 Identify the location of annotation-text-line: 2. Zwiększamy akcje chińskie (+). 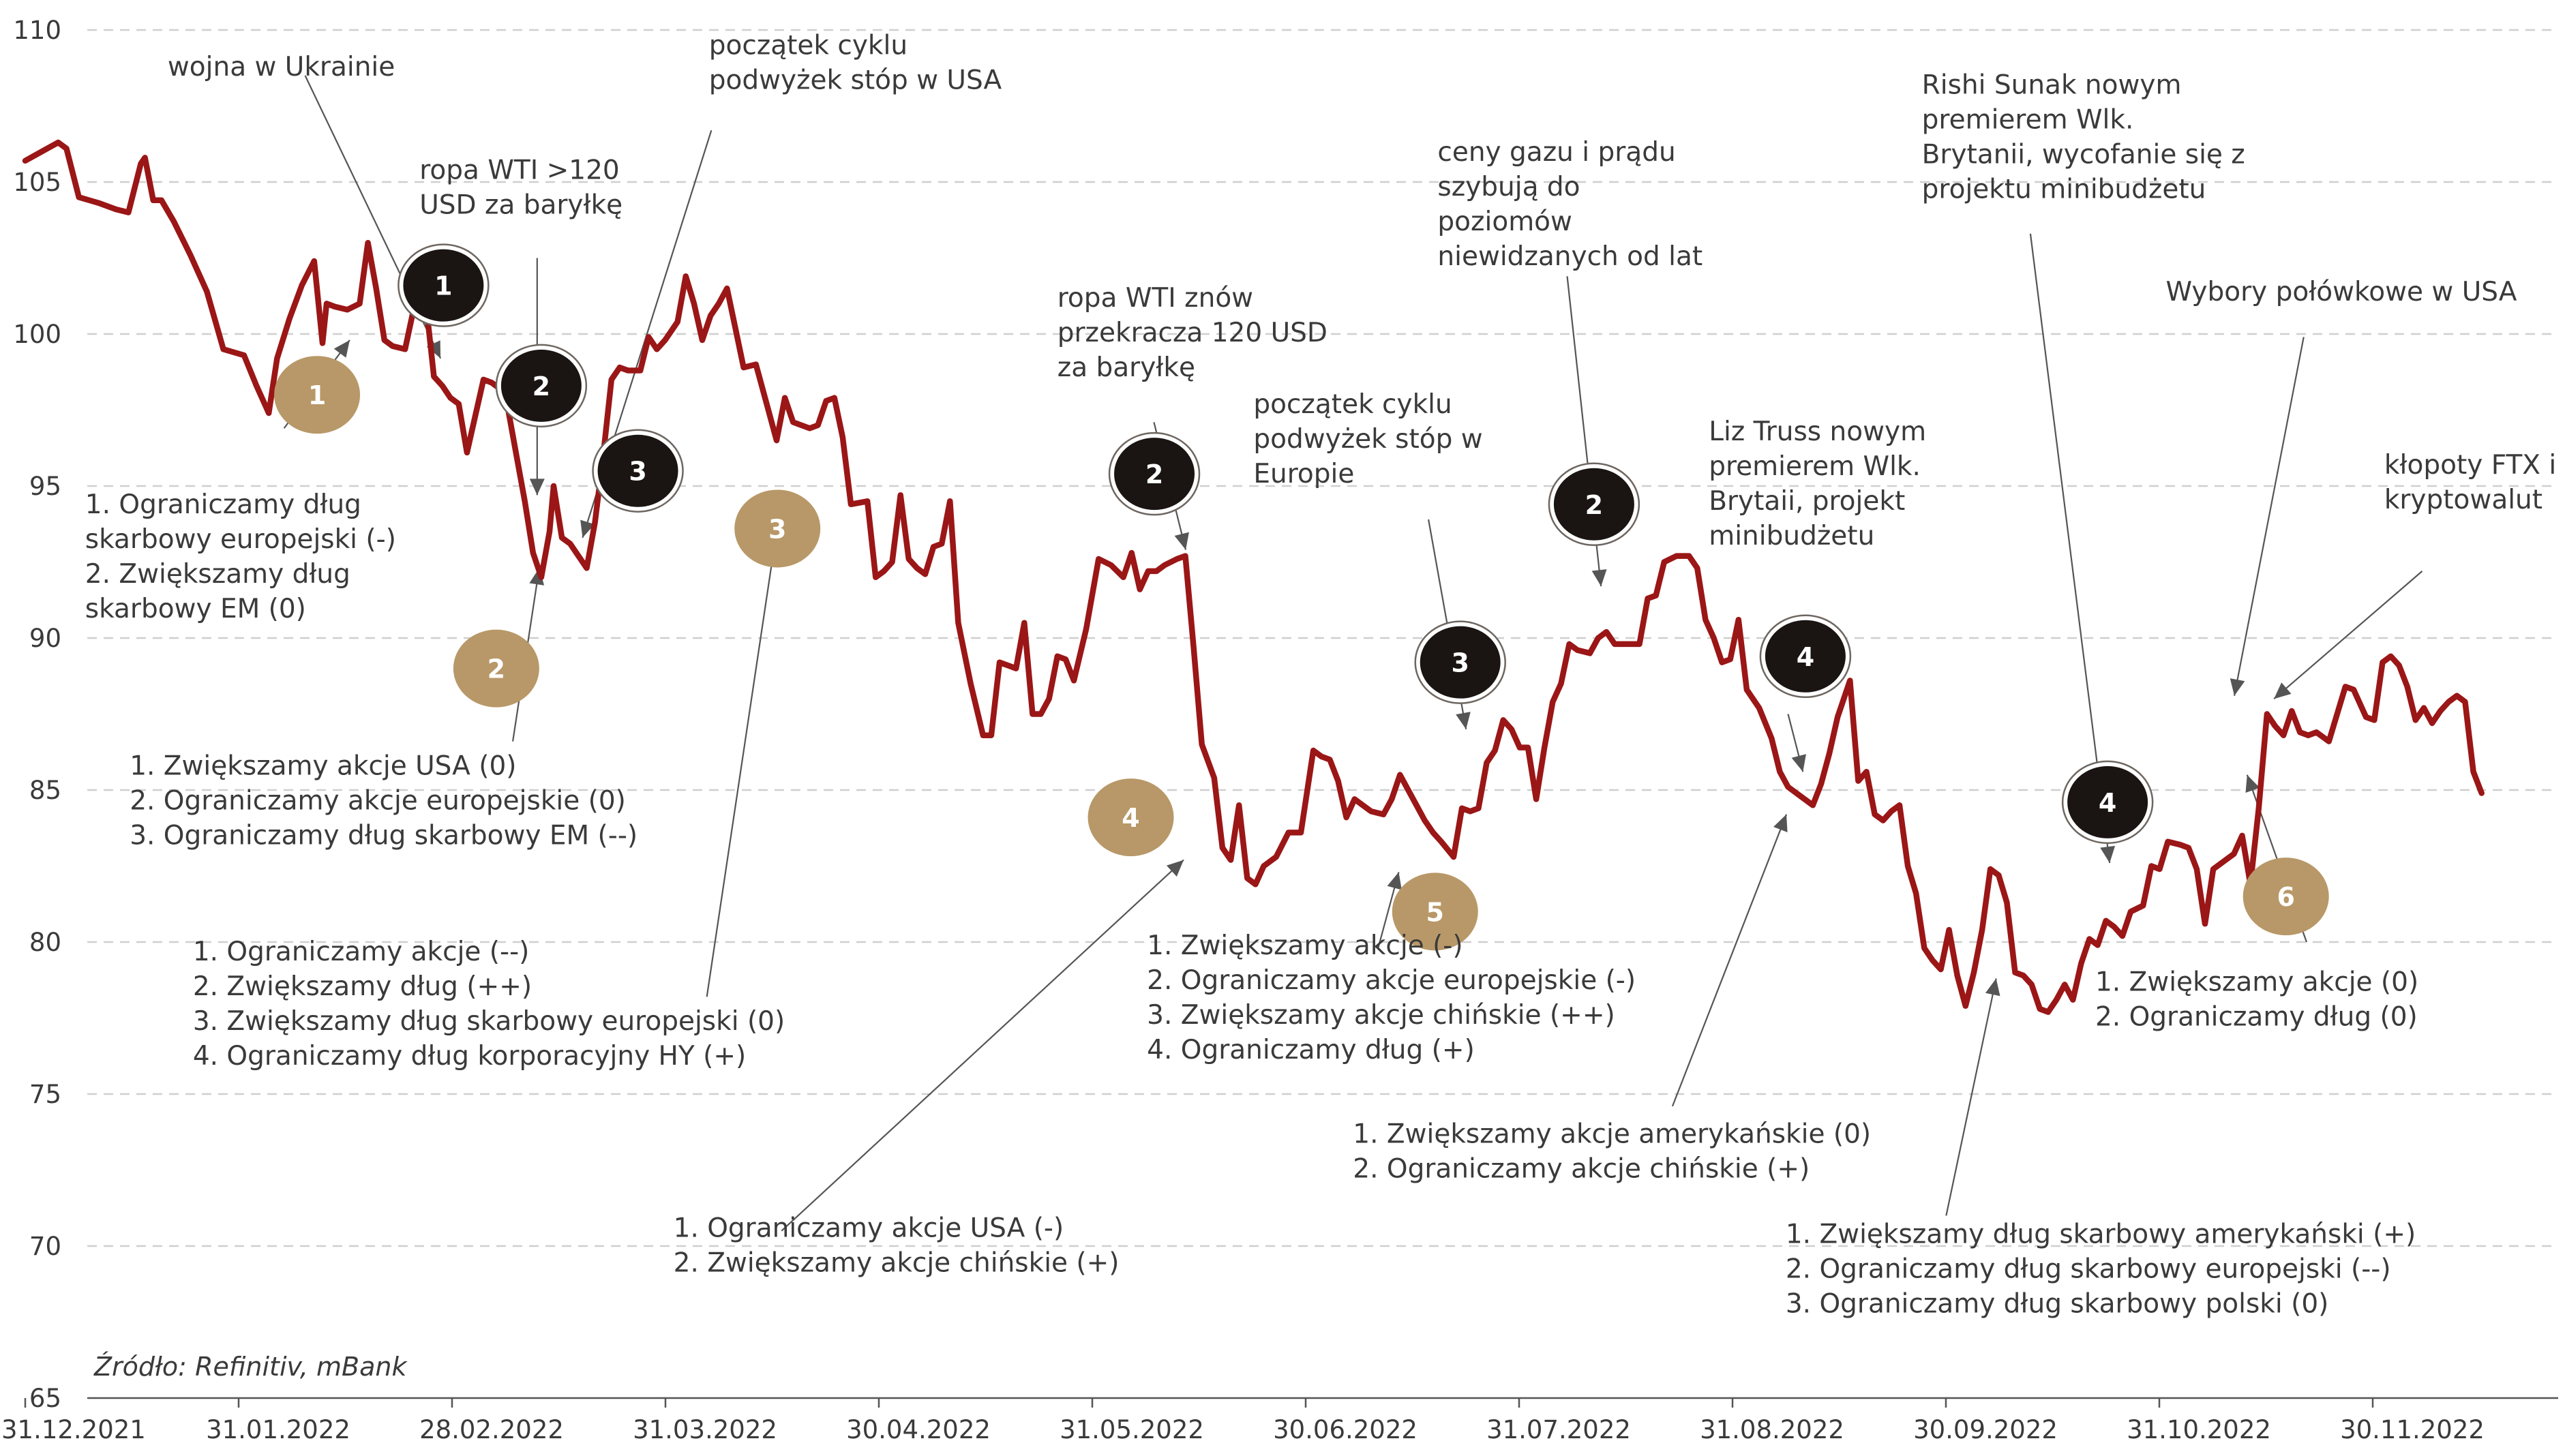
(897, 1263).